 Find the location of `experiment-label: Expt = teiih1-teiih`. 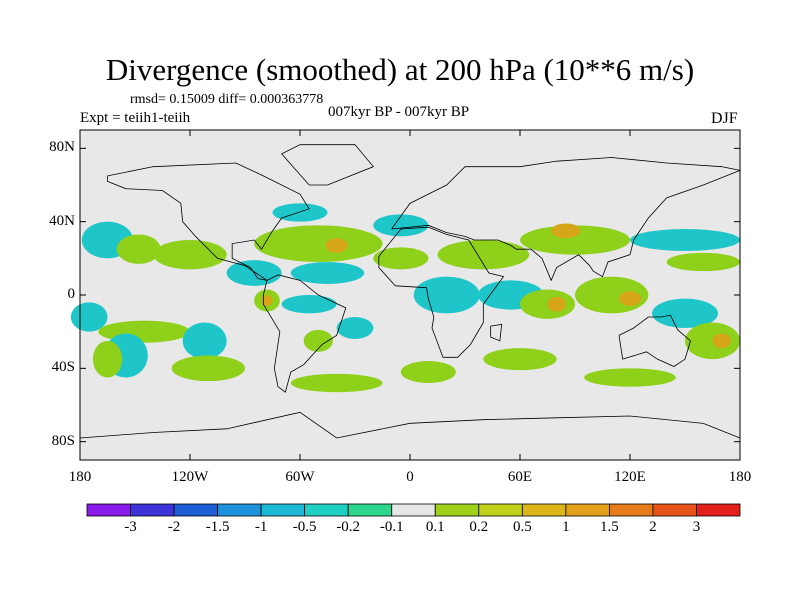

experiment-label: Expt = teiih1-teiih is located at coordinates (135, 118).